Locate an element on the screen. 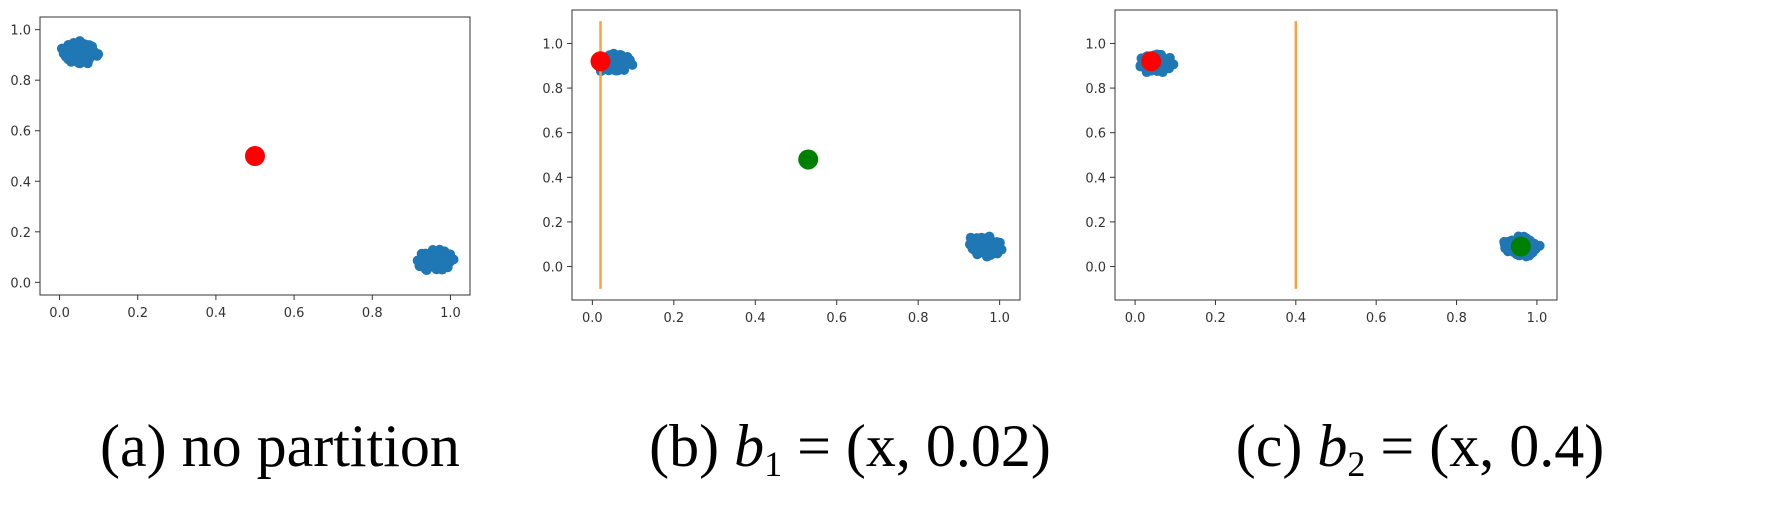  caption-b: (b) b1 = (x, 0.02) is located at coordinates (850, 452).